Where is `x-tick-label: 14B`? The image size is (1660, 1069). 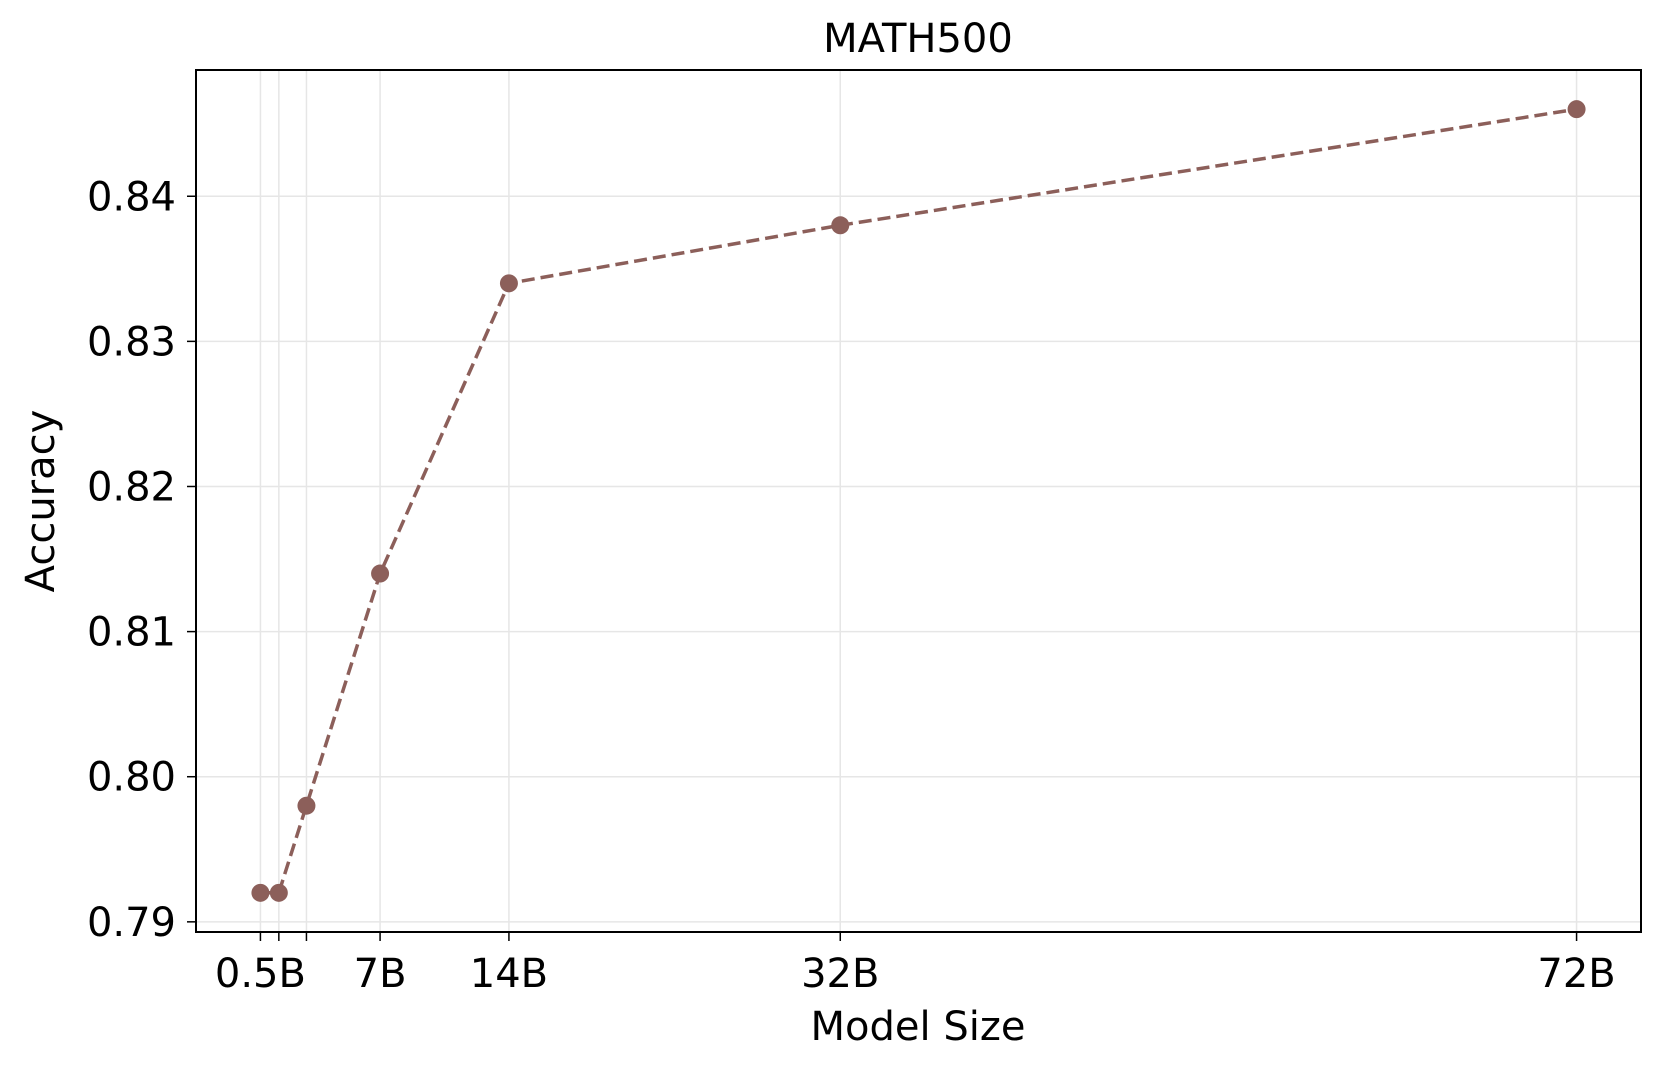 x-tick-label: 14B is located at coordinates (509, 974).